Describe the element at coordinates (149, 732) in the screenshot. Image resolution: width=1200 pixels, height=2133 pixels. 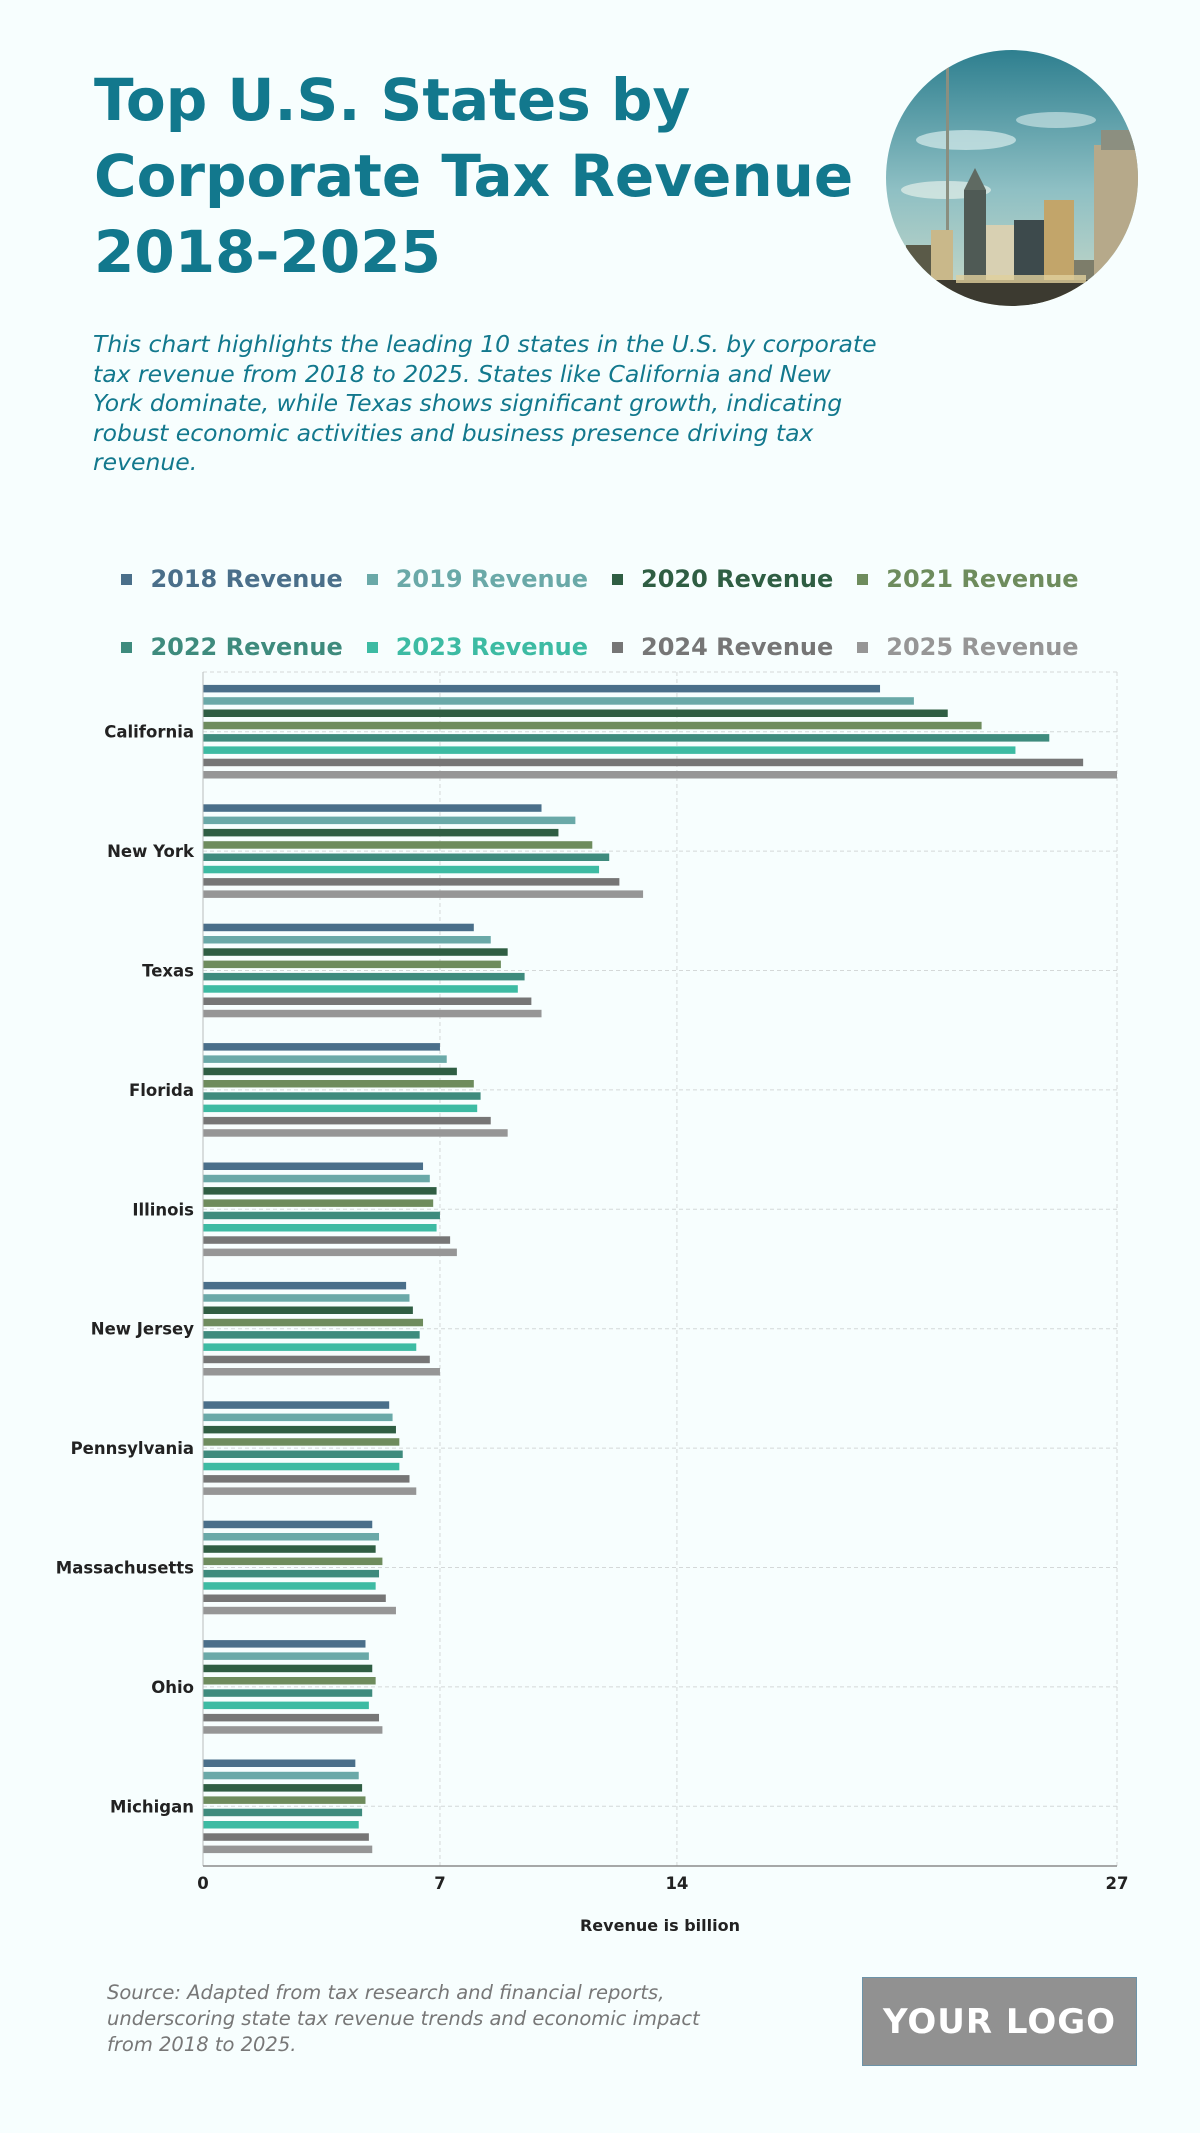
I see `y-tick-label: California` at that location.